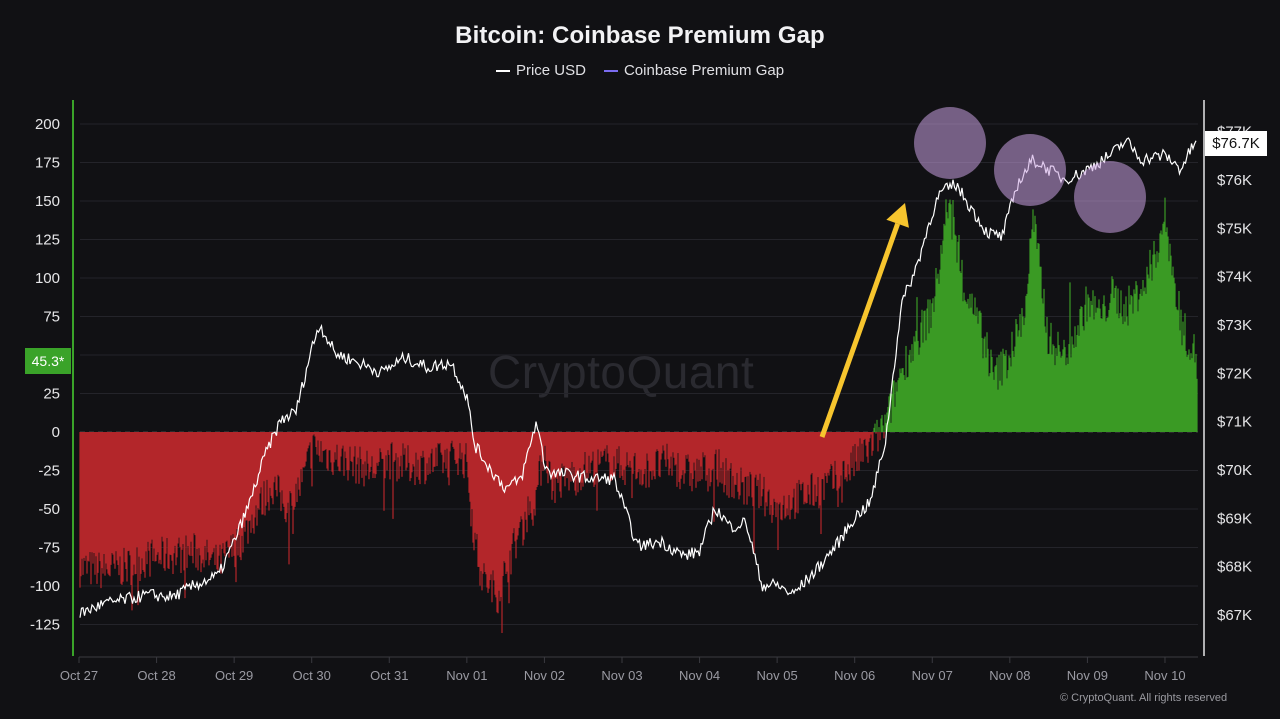  I want to click on x-axis-tick-label: Oct 28, so click(156, 675).